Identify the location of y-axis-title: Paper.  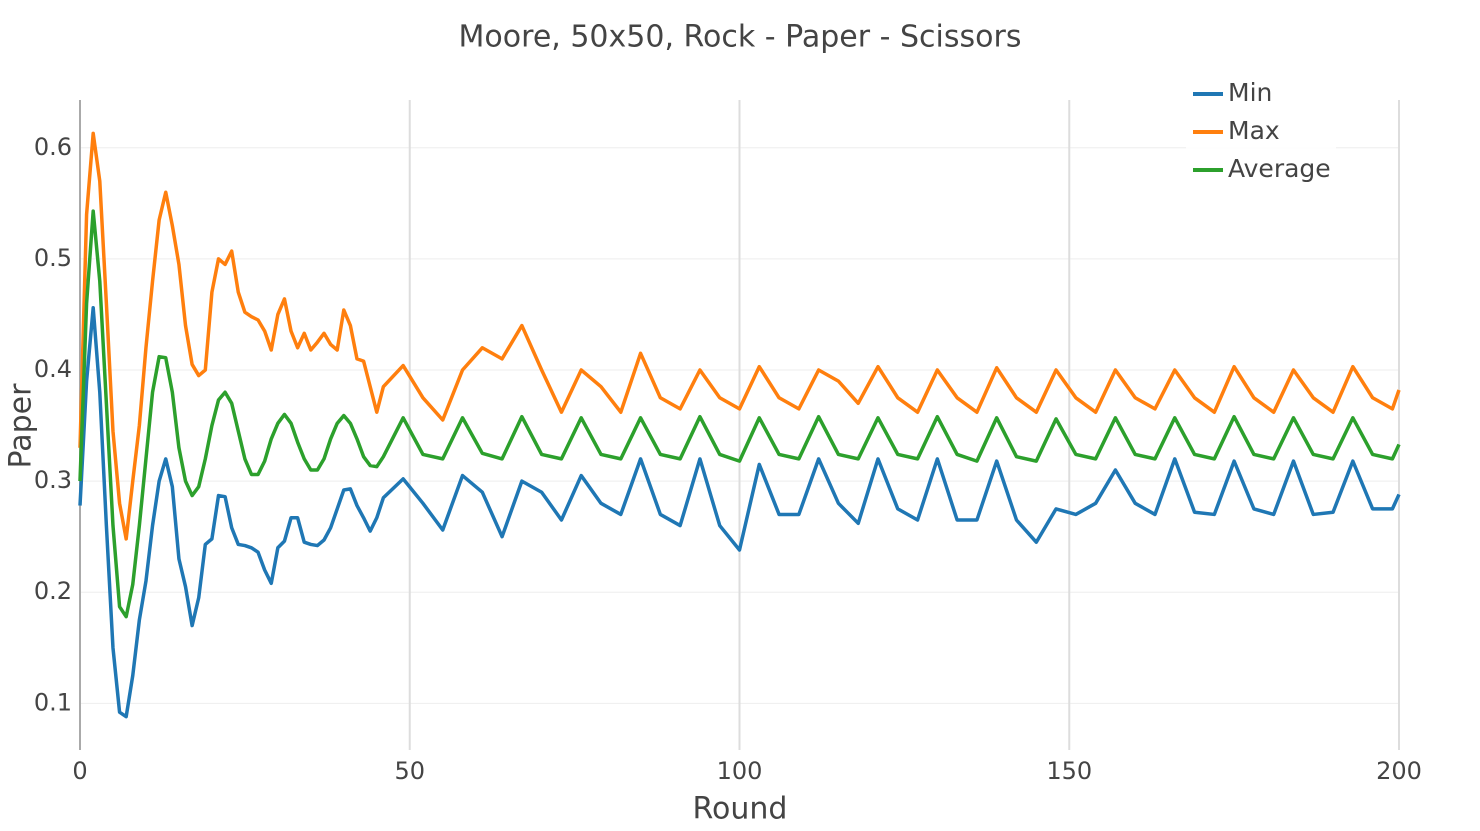
(21, 426).